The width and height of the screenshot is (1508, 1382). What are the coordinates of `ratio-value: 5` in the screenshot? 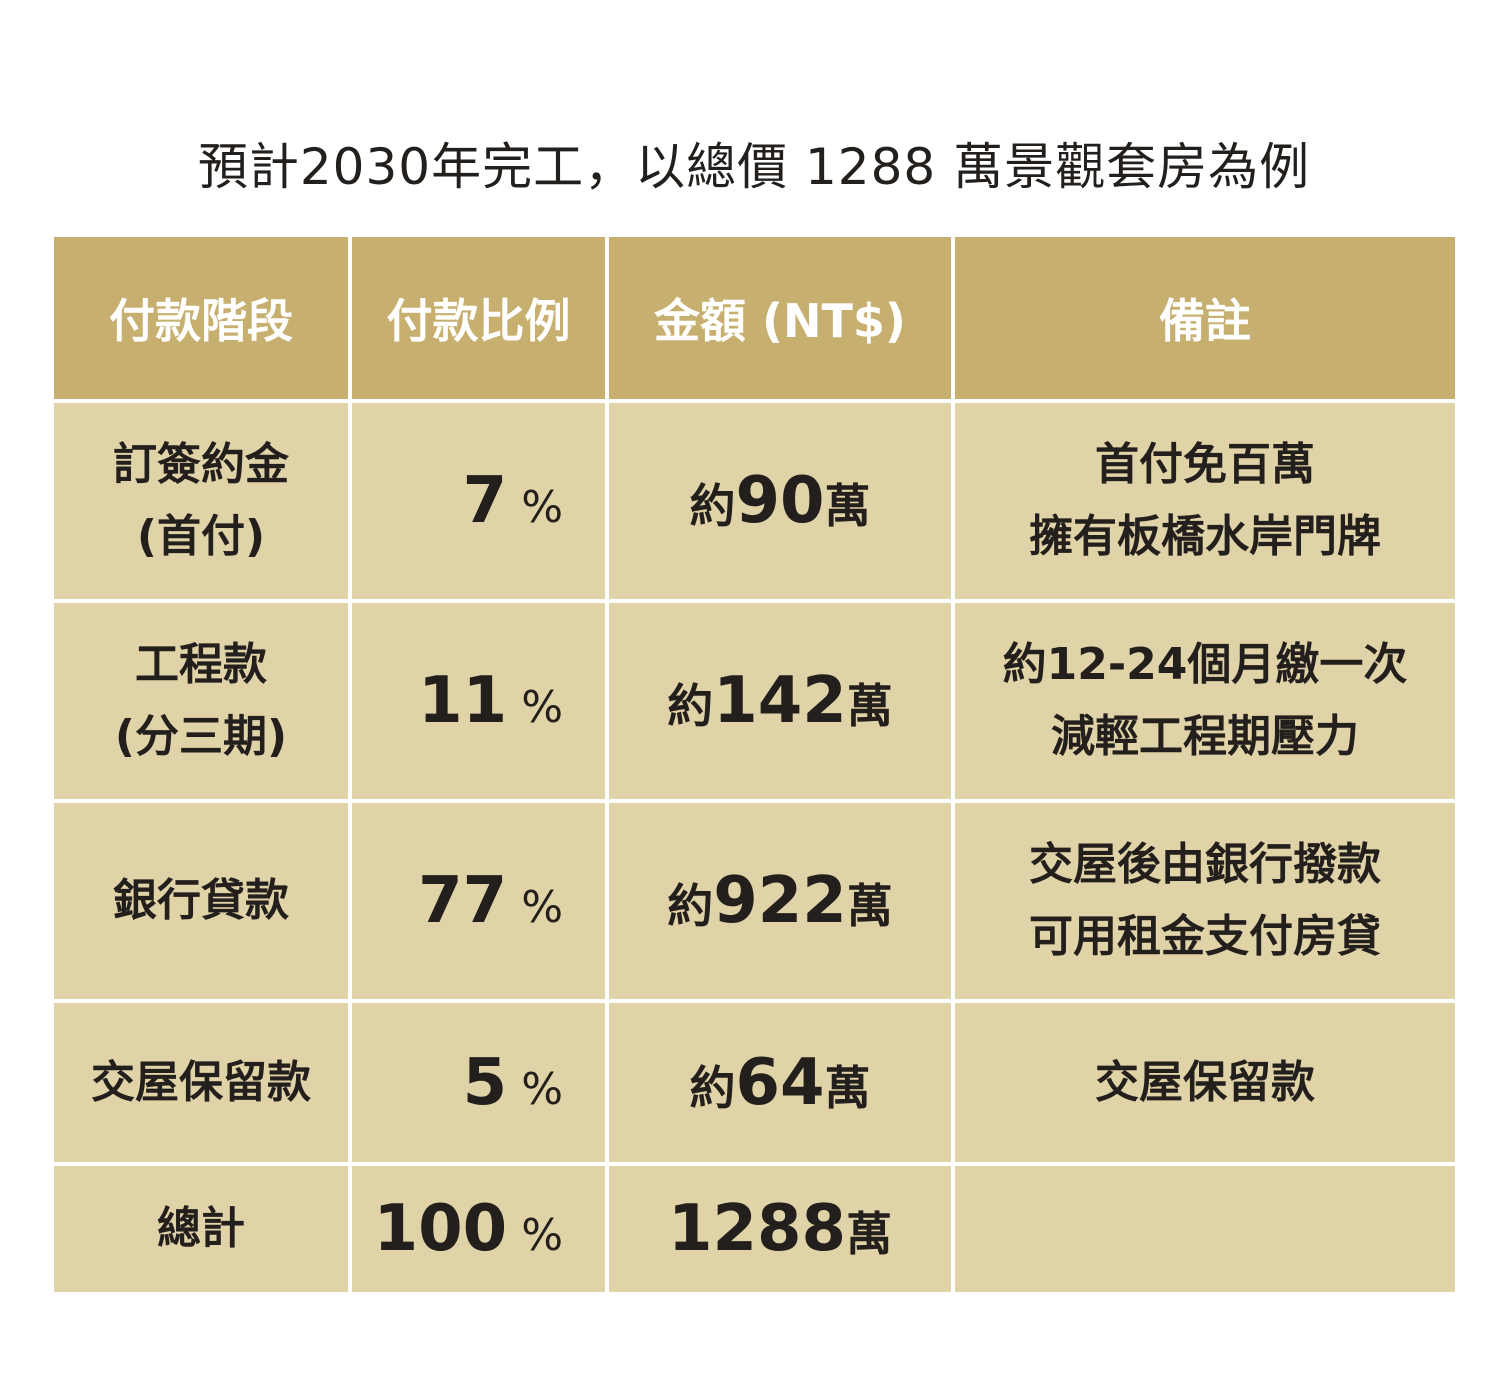 It's located at (485, 1082).